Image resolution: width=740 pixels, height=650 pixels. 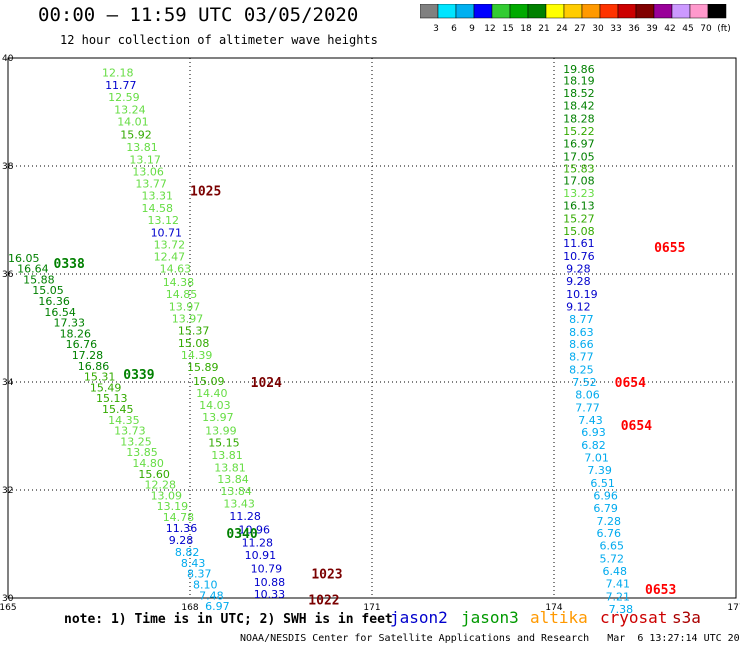 What do you see at coordinates (170, 257) in the screenshot?
I see `wave-height-point: 12.47` at bounding box center [170, 257].